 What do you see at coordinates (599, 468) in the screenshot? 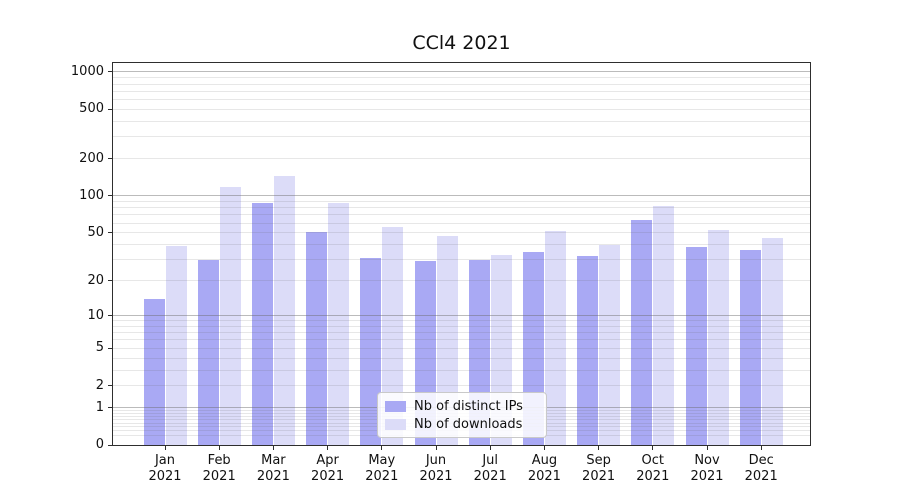
I see `x-tick-label-sep: Sep 2021` at bounding box center [599, 468].